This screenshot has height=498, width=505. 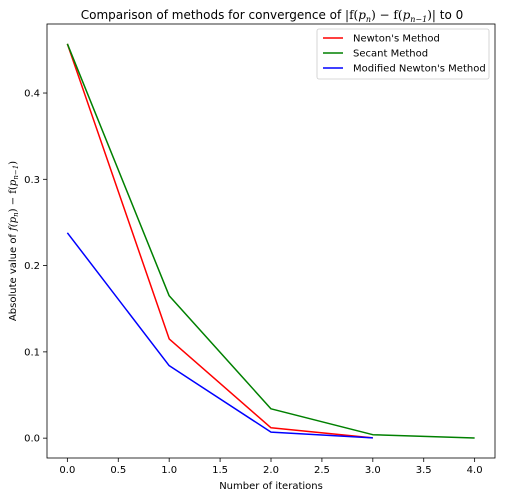 What do you see at coordinates (118, 470) in the screenshot?
I see `x-tick-label: 0.5` at bounding box center [118, 470].